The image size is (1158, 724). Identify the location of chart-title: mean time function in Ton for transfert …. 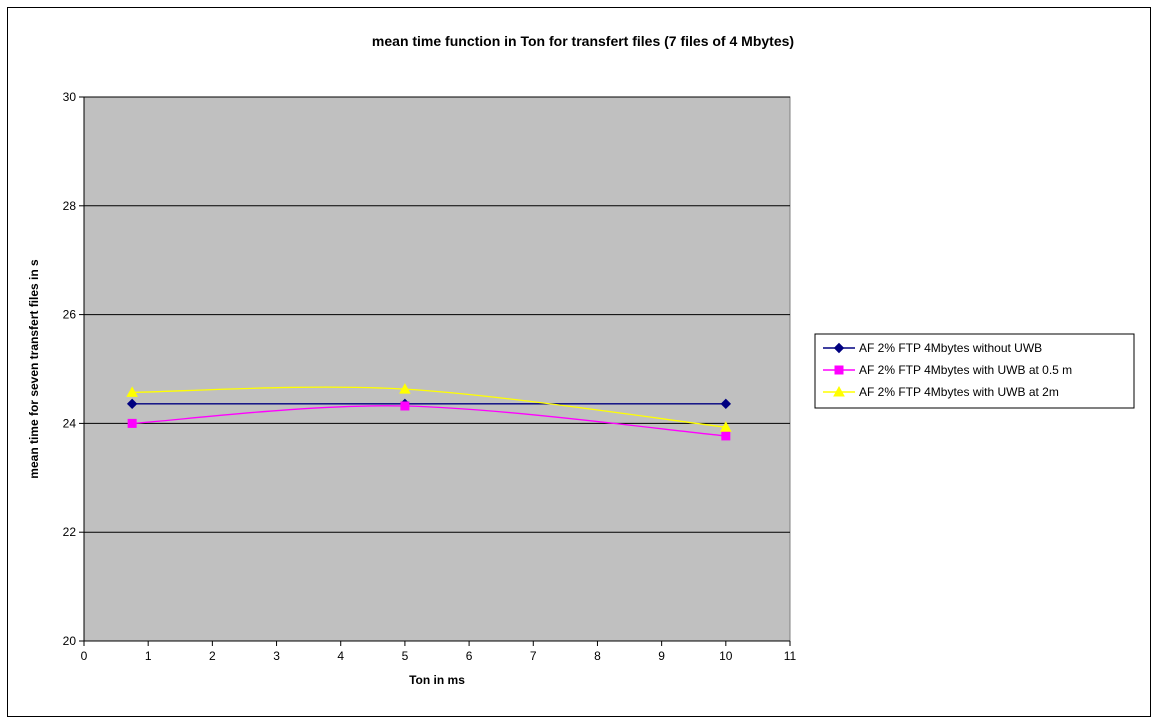
(583, 41).